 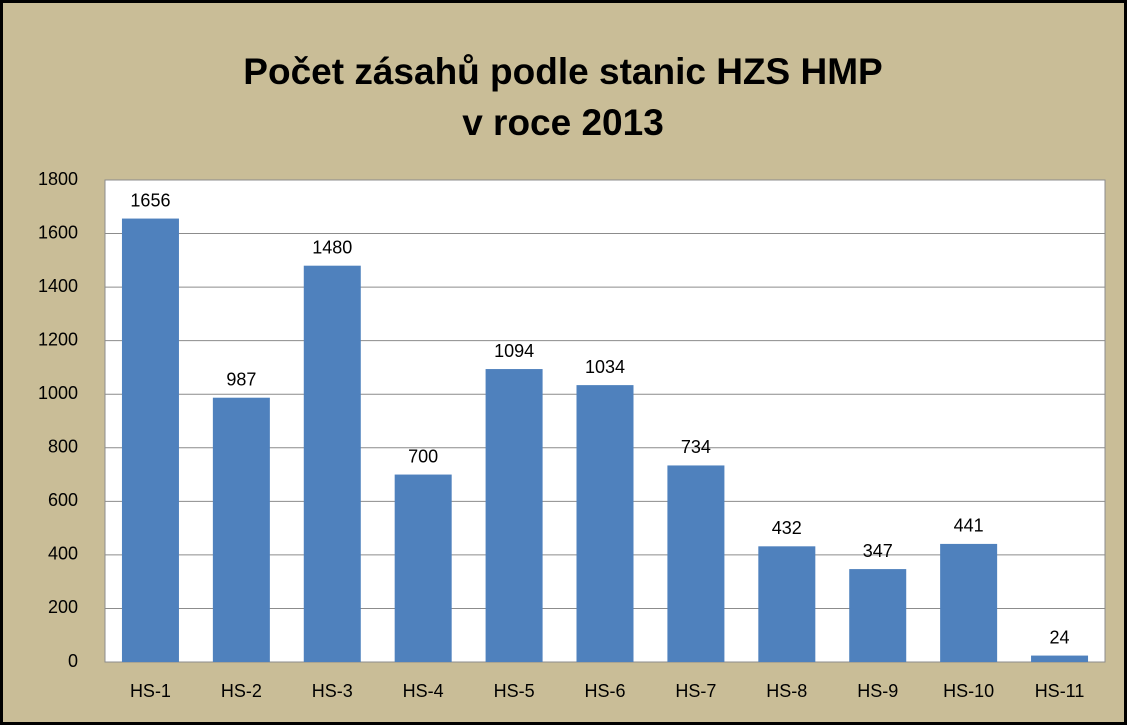 I want to click on data-label: 24, so click(x=1060, y=637).